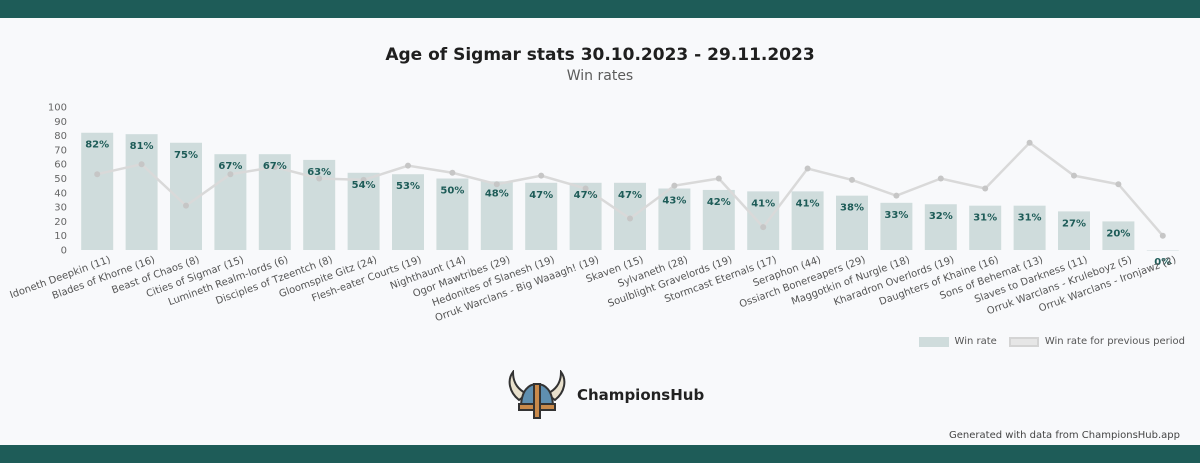 Image resolution: width=1200 pixels, height=463 pixels. Describe the element at coordinates (97, 145) in the screenshot. I see `data-label-0: 82%` at that location.